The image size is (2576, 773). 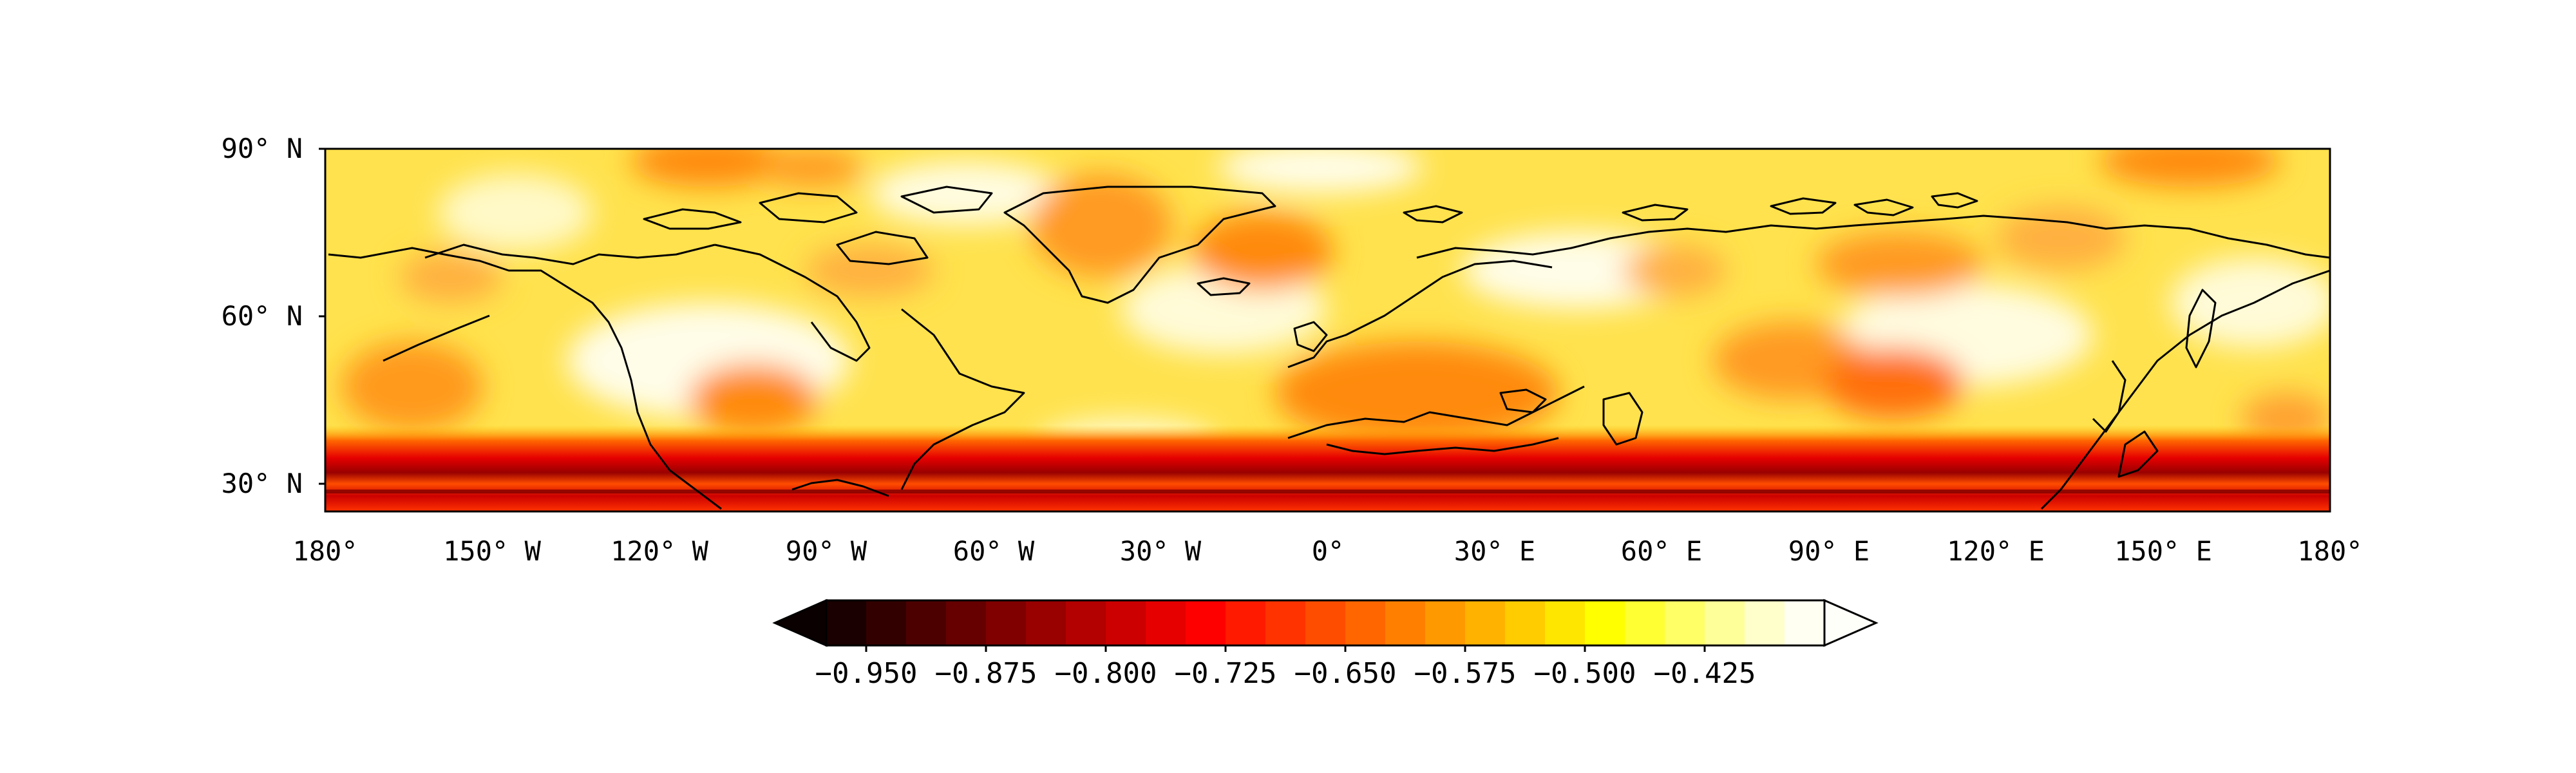 I want to click on colorbar-tick-label: −0.950, so click(x=867, y=673).